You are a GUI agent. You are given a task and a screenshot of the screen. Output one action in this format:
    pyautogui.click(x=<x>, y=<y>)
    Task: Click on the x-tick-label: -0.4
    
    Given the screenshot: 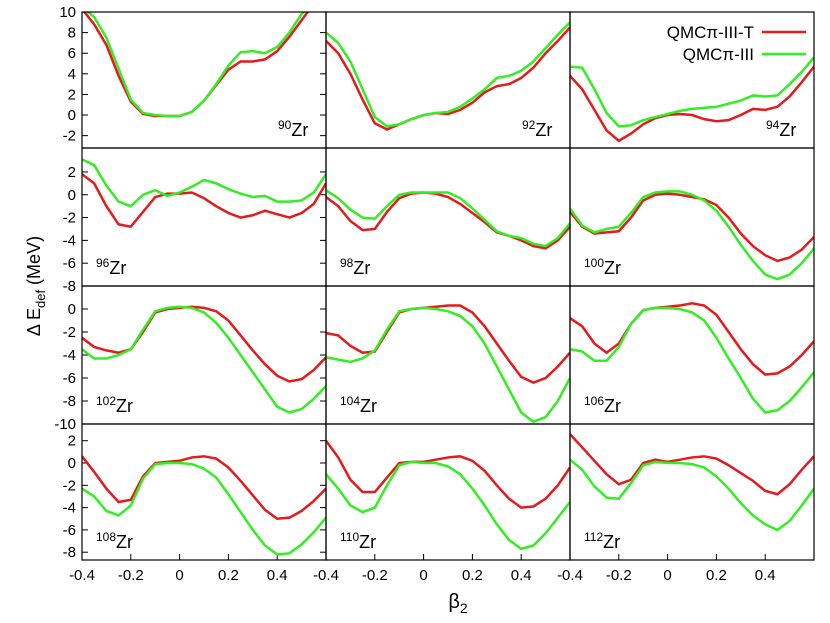 What is the action you would take?
    pyautogui.click(x=326, y=575)
    